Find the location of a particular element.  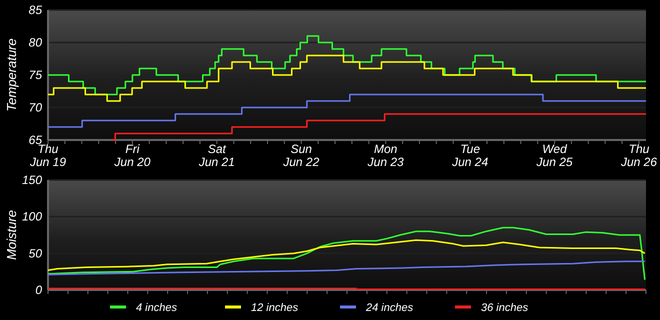

y-tick-label: 85 is located at coordinates (35, 10).